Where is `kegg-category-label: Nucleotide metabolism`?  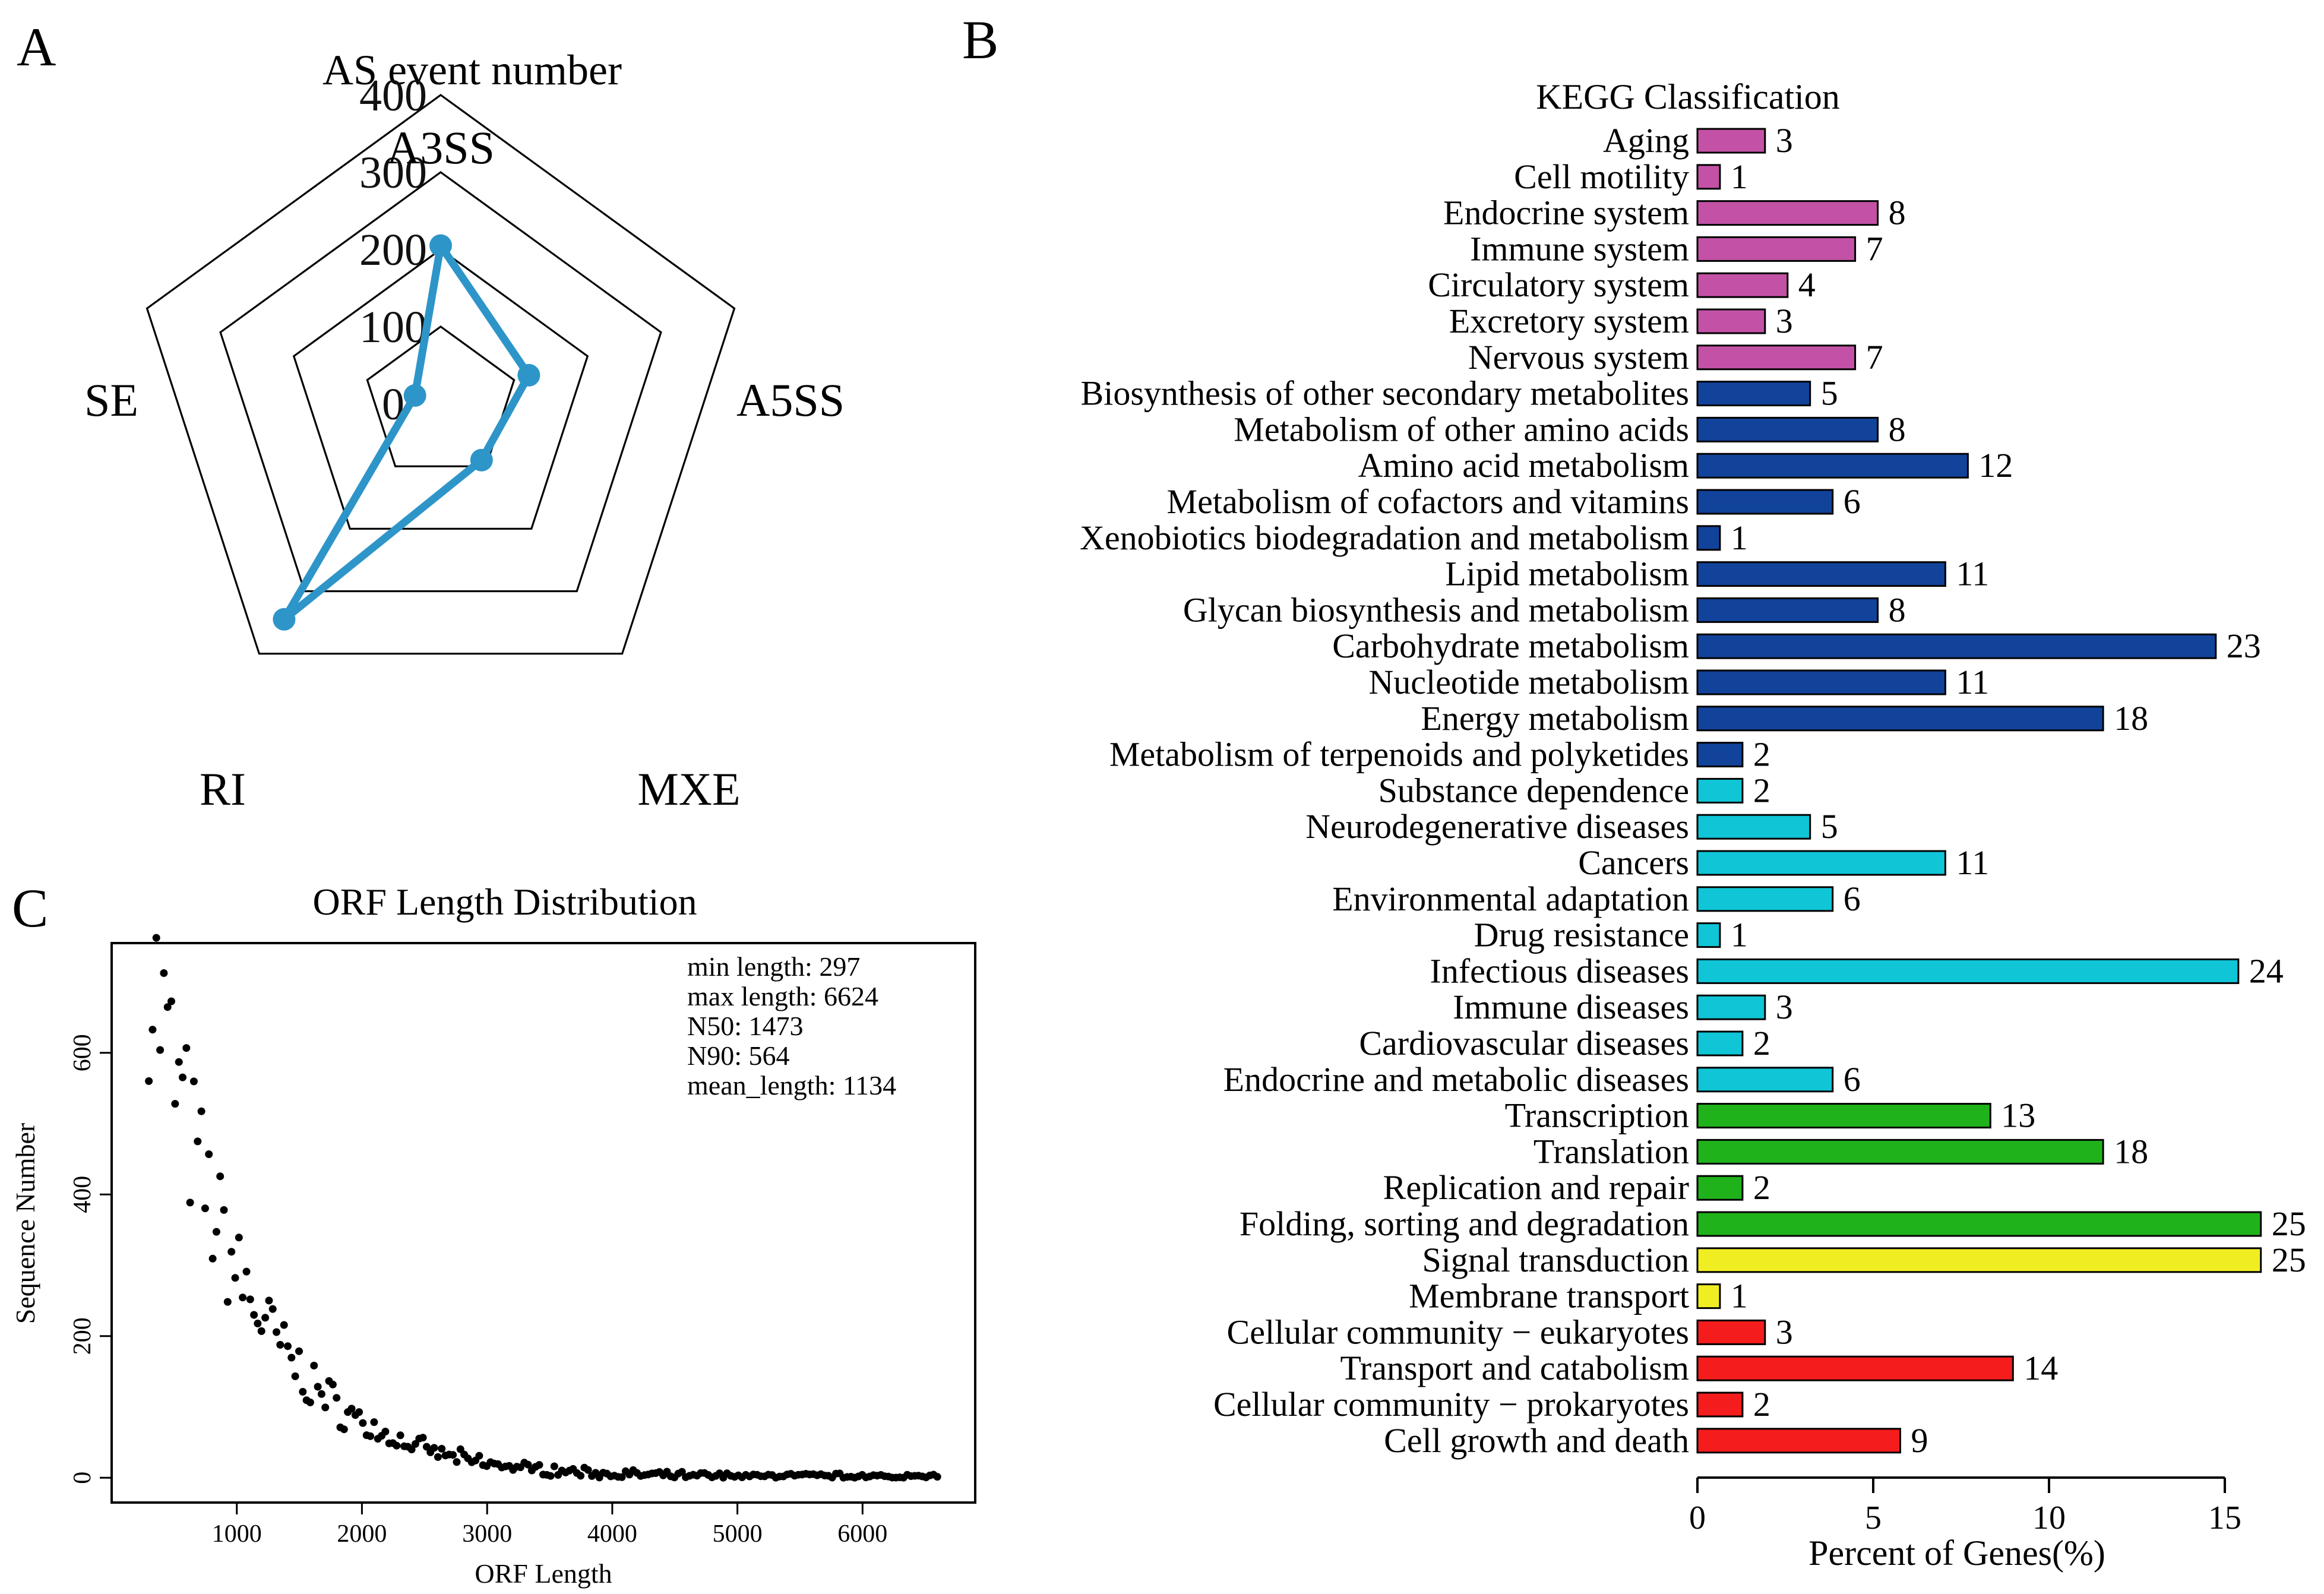 kegg-category-label: Nucleotide metabolism is located at coordinates (1528, 682).